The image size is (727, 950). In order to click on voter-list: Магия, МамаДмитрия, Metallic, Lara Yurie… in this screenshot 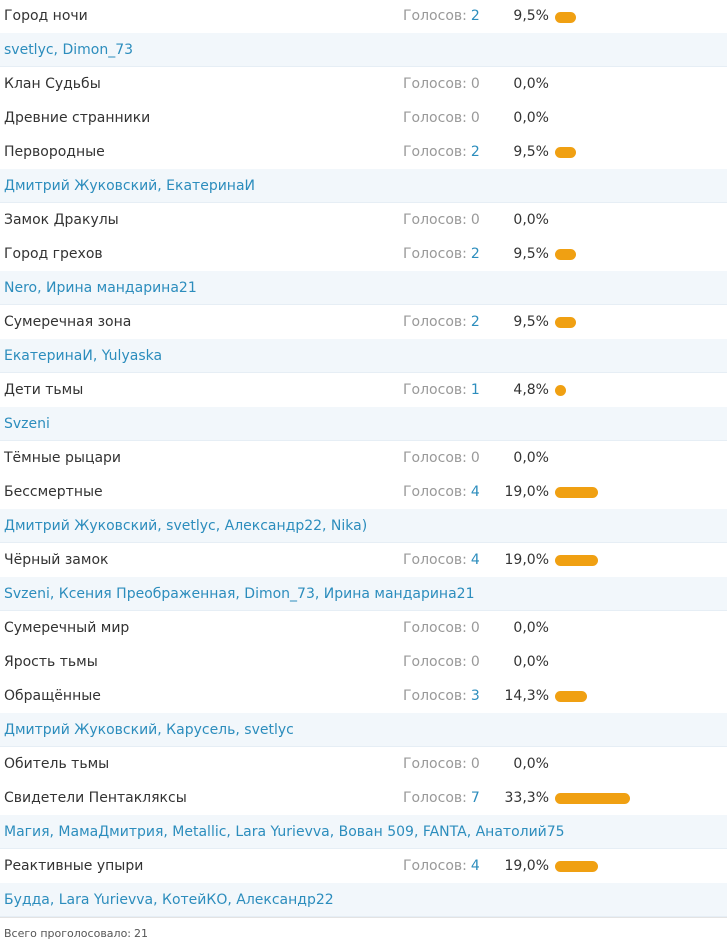, I will do `click(284, 832)`.